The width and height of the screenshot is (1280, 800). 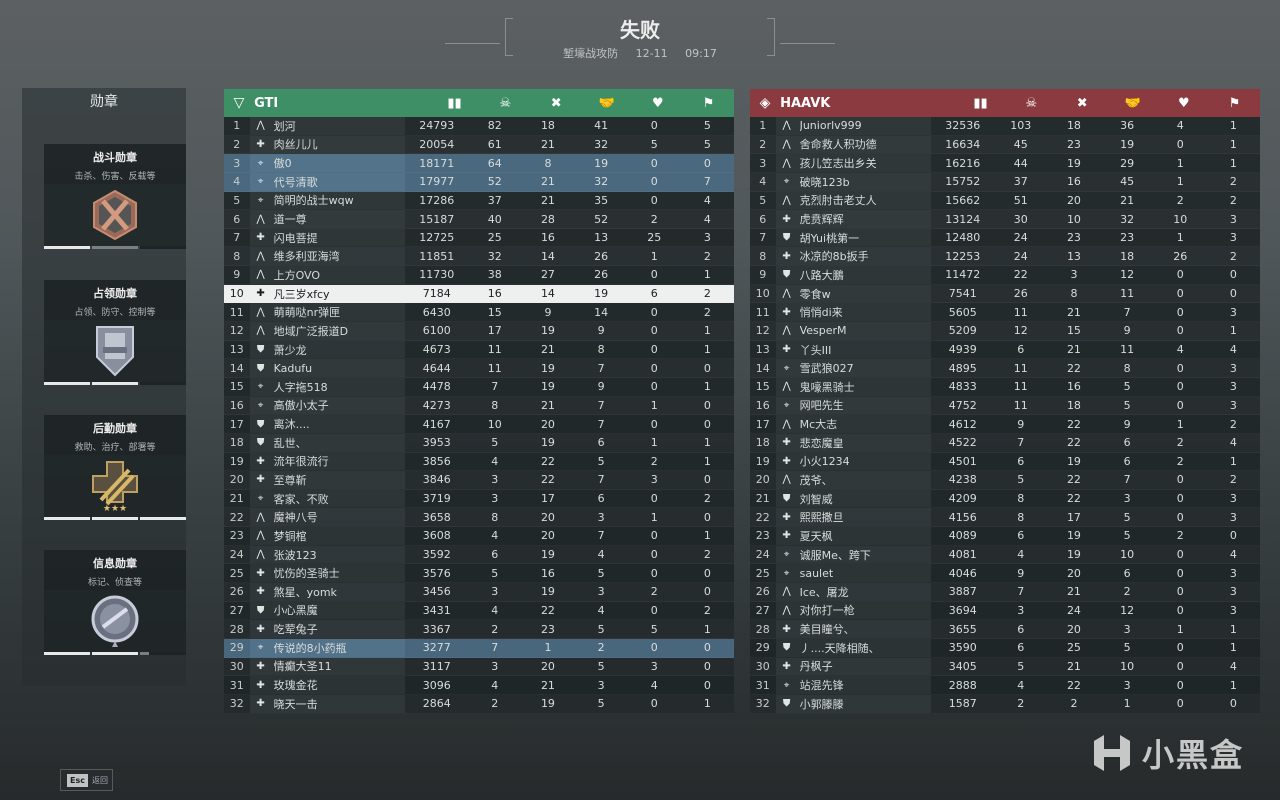 I want to click on player-score: 24793, so click(x=437, y=126).